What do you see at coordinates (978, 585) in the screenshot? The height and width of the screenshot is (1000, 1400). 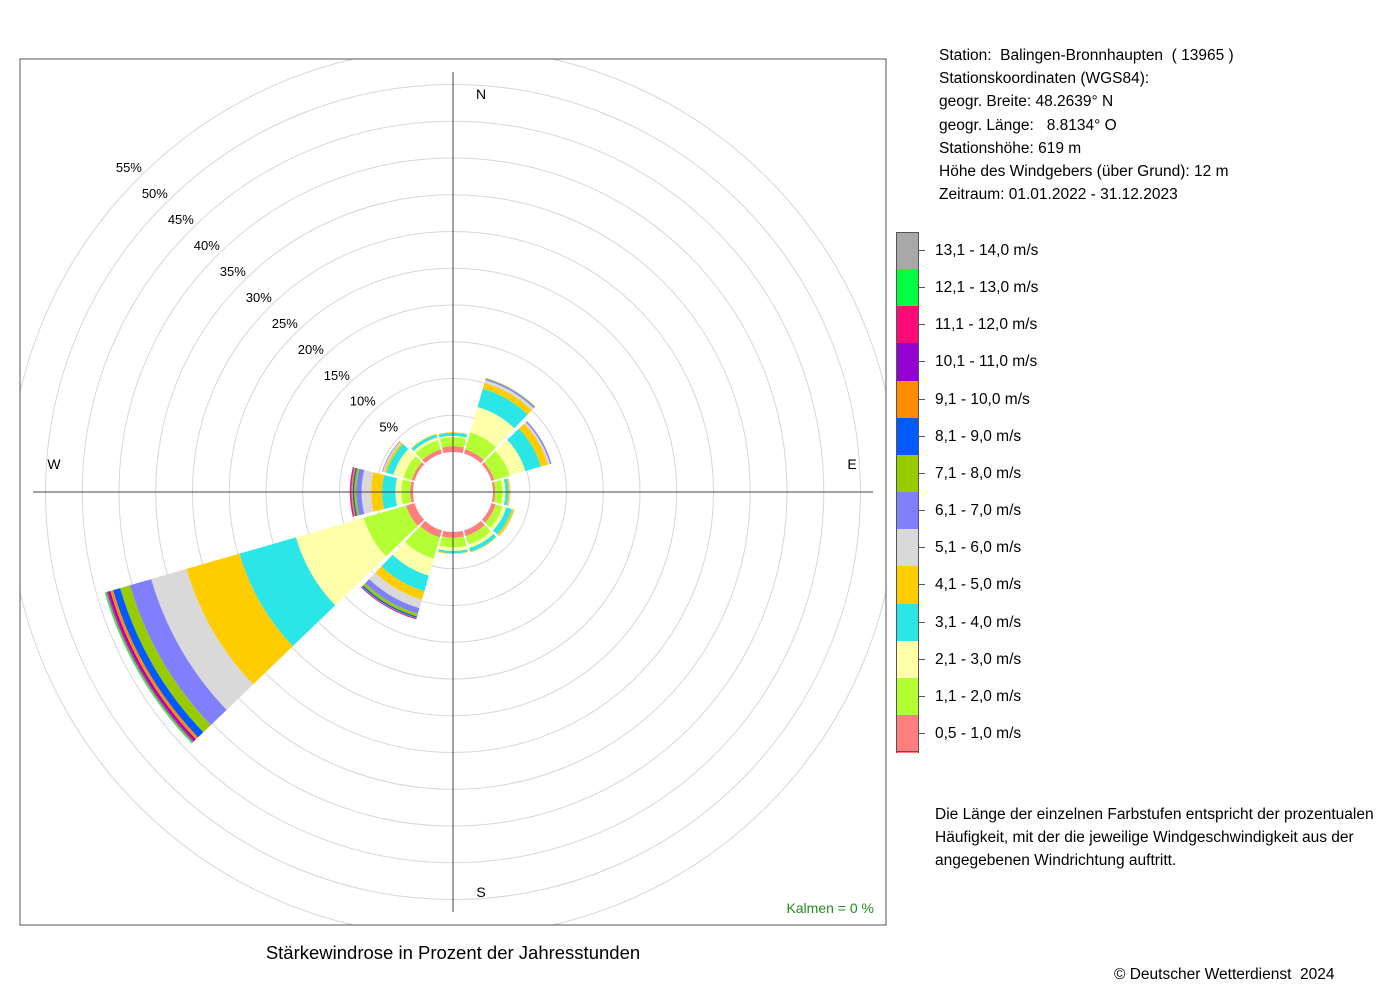 I see `legend-label: 4,1 - 5,0 m/s` at bounding box center [978, 585].